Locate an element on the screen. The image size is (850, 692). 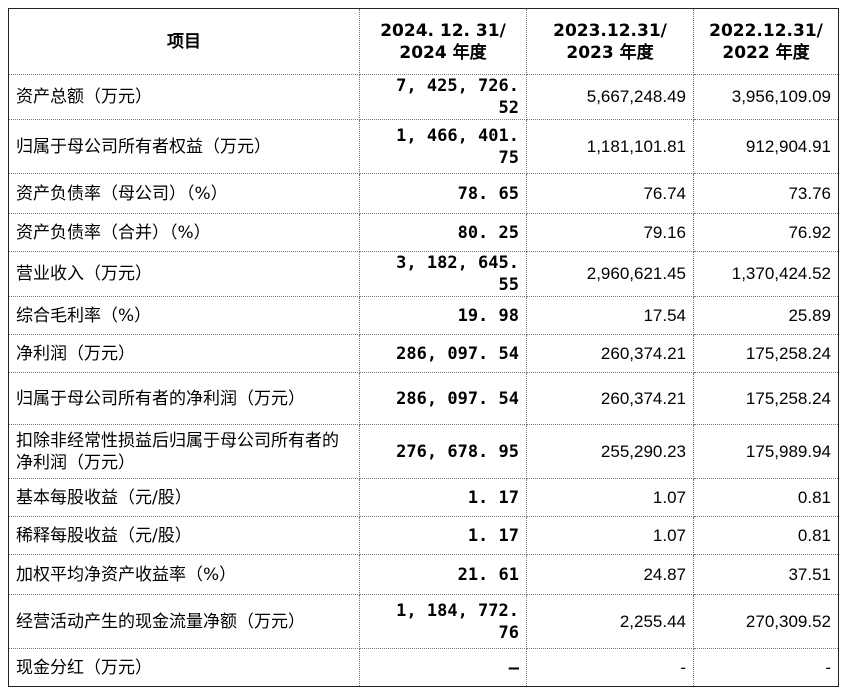
table-row: 基本每股收益（元/股） 1. 17 1.07 0.81 is located at coordinates (423, 497).